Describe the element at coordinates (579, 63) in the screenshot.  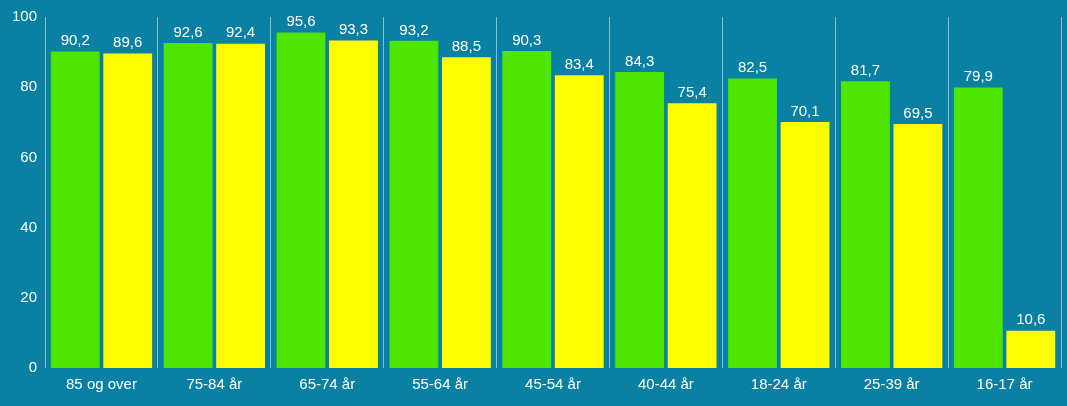
I see `data-label: 83,4` at that location.